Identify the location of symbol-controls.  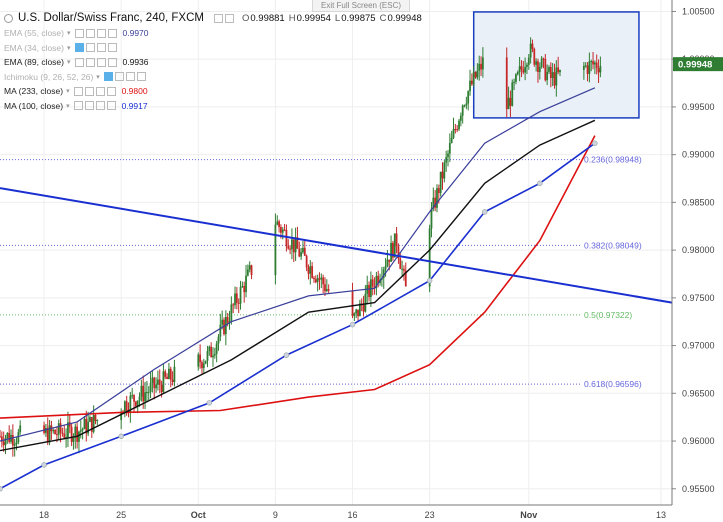
(223, 18).